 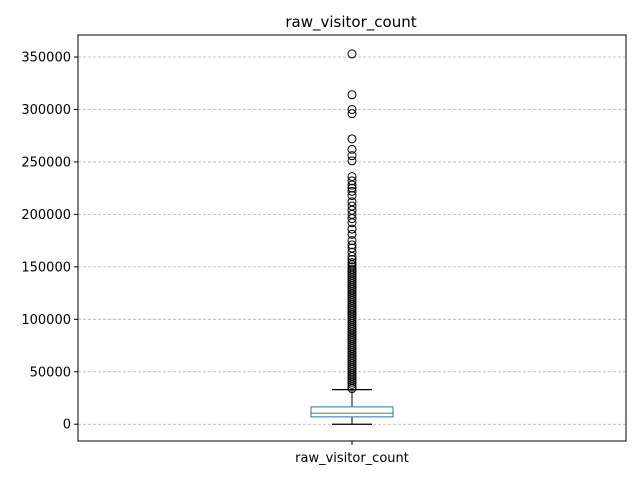 I want to click on iqr-box, so click(x=352, y=412).